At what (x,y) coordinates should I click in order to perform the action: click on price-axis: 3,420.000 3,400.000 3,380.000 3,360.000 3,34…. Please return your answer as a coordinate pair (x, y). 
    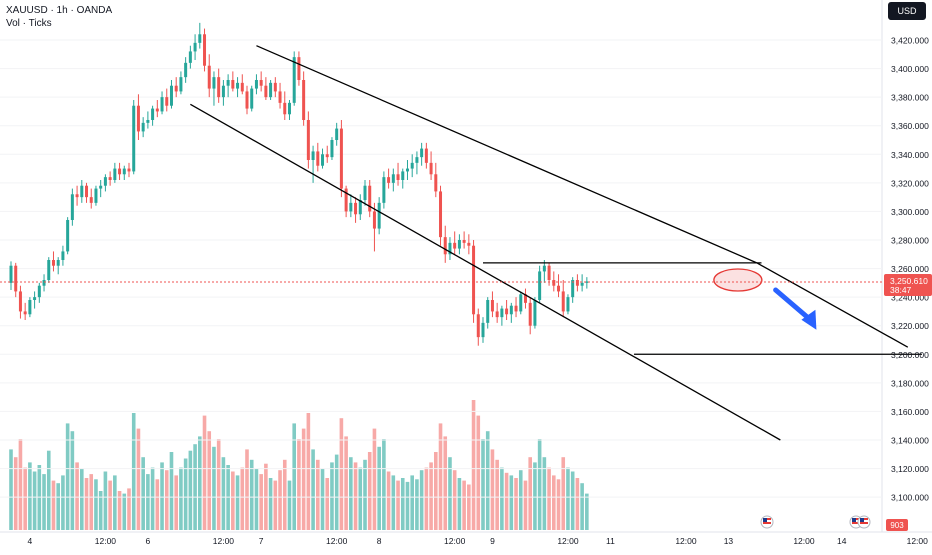
    Looking at the image, I should click on (910, 269).